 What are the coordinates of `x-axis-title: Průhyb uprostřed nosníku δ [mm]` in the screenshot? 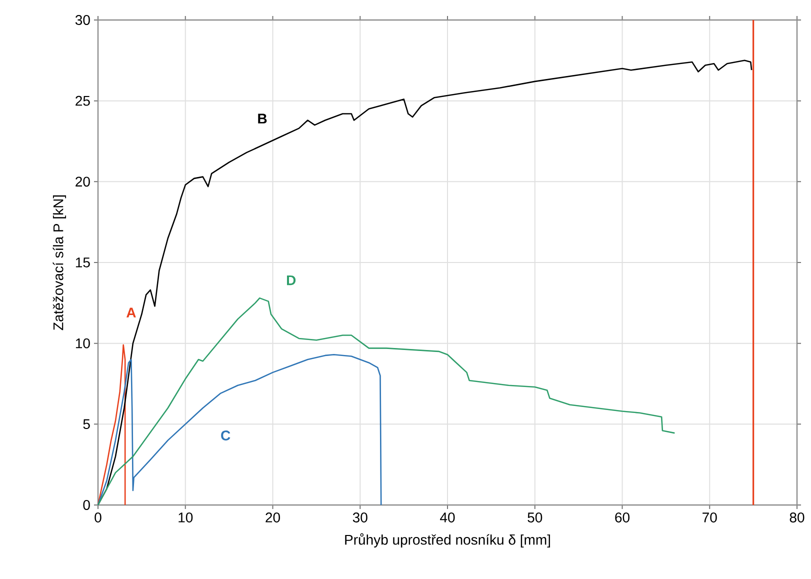 It's located at (447, 540).